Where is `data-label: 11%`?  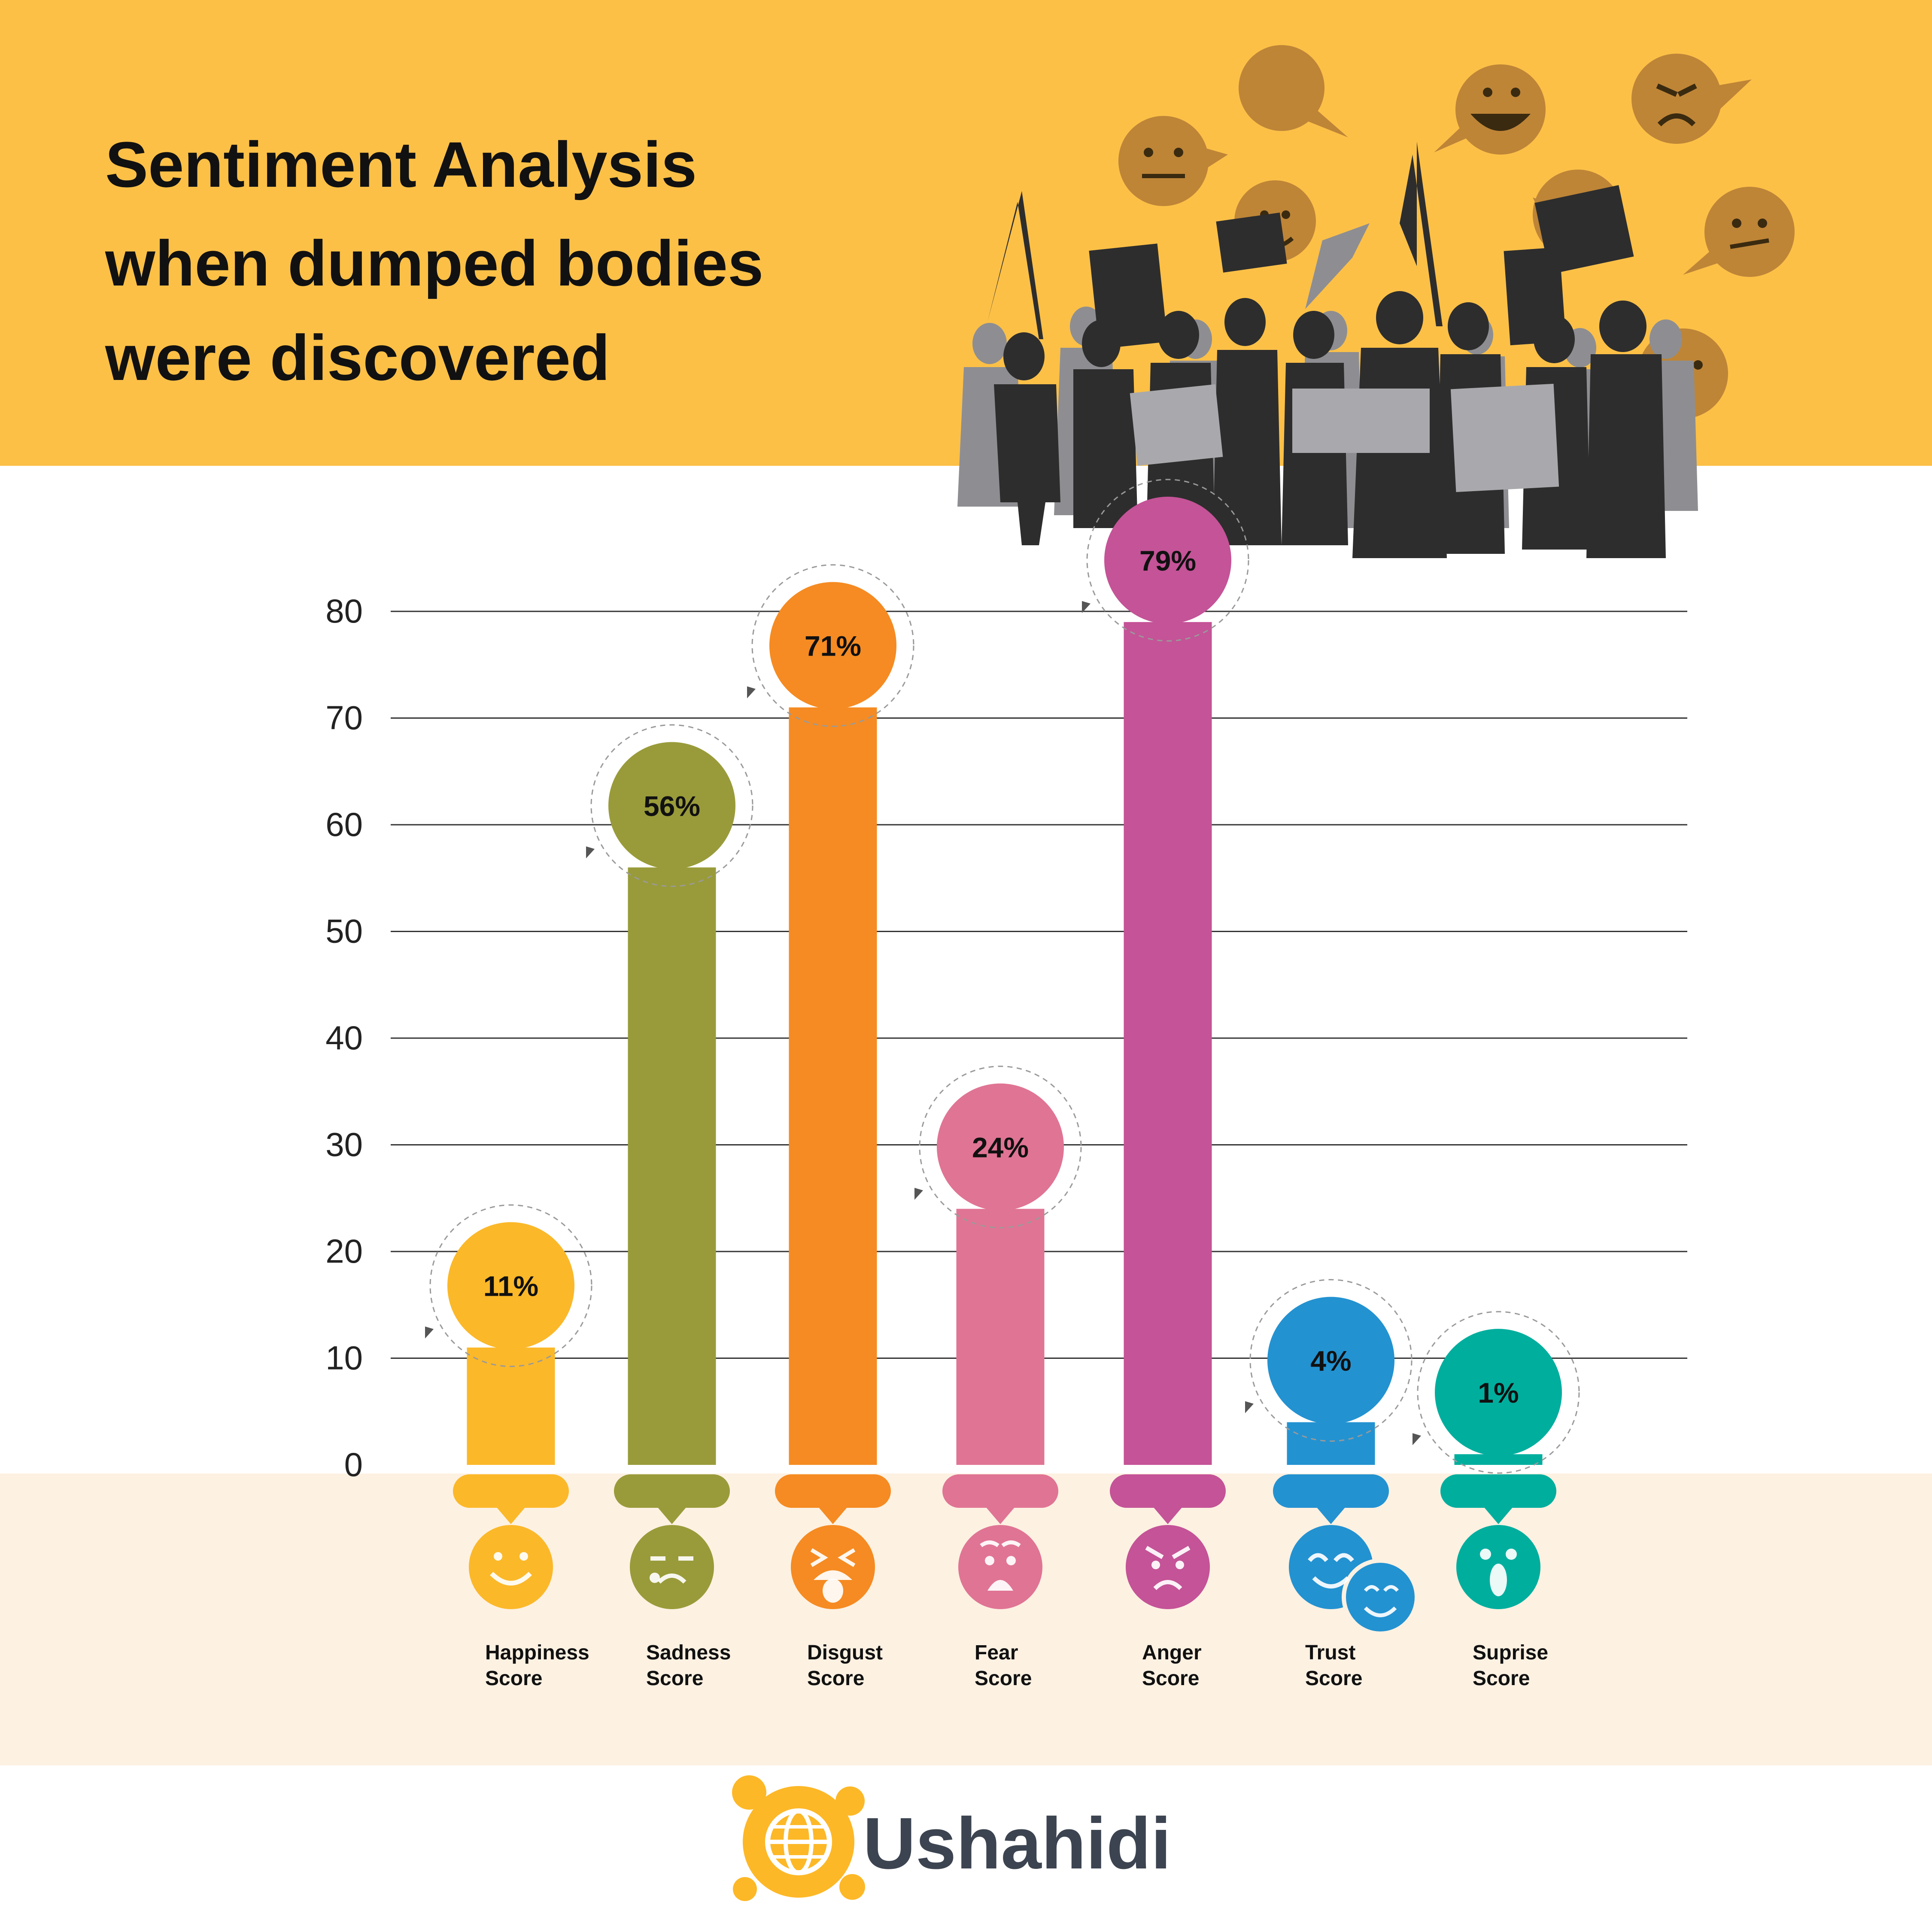
data-label: 11% is located at coordinates (510, 1286).